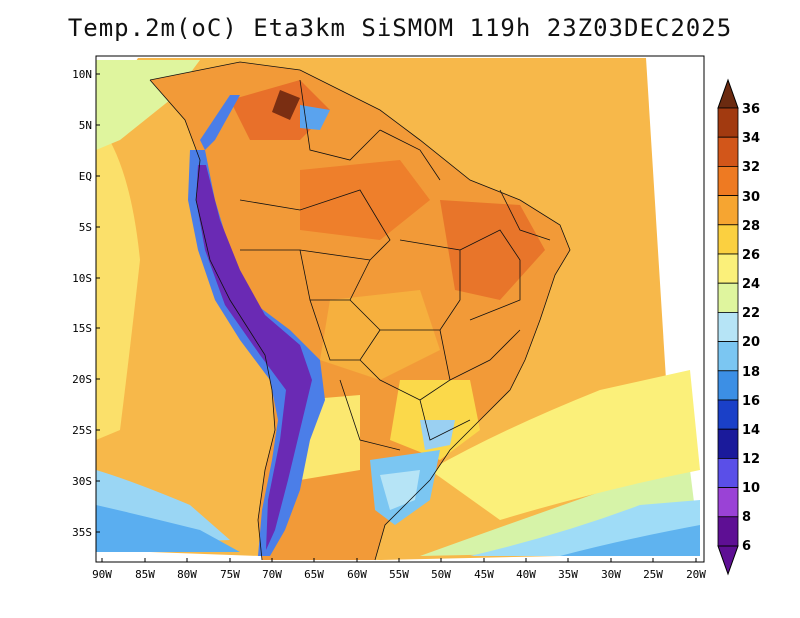 The height and width of the screenshot is (618, 800). What do you see at coordinates (746, 517) in the screenshot?
I see `colorbar-label: 8` at bounding box center [746, 517].